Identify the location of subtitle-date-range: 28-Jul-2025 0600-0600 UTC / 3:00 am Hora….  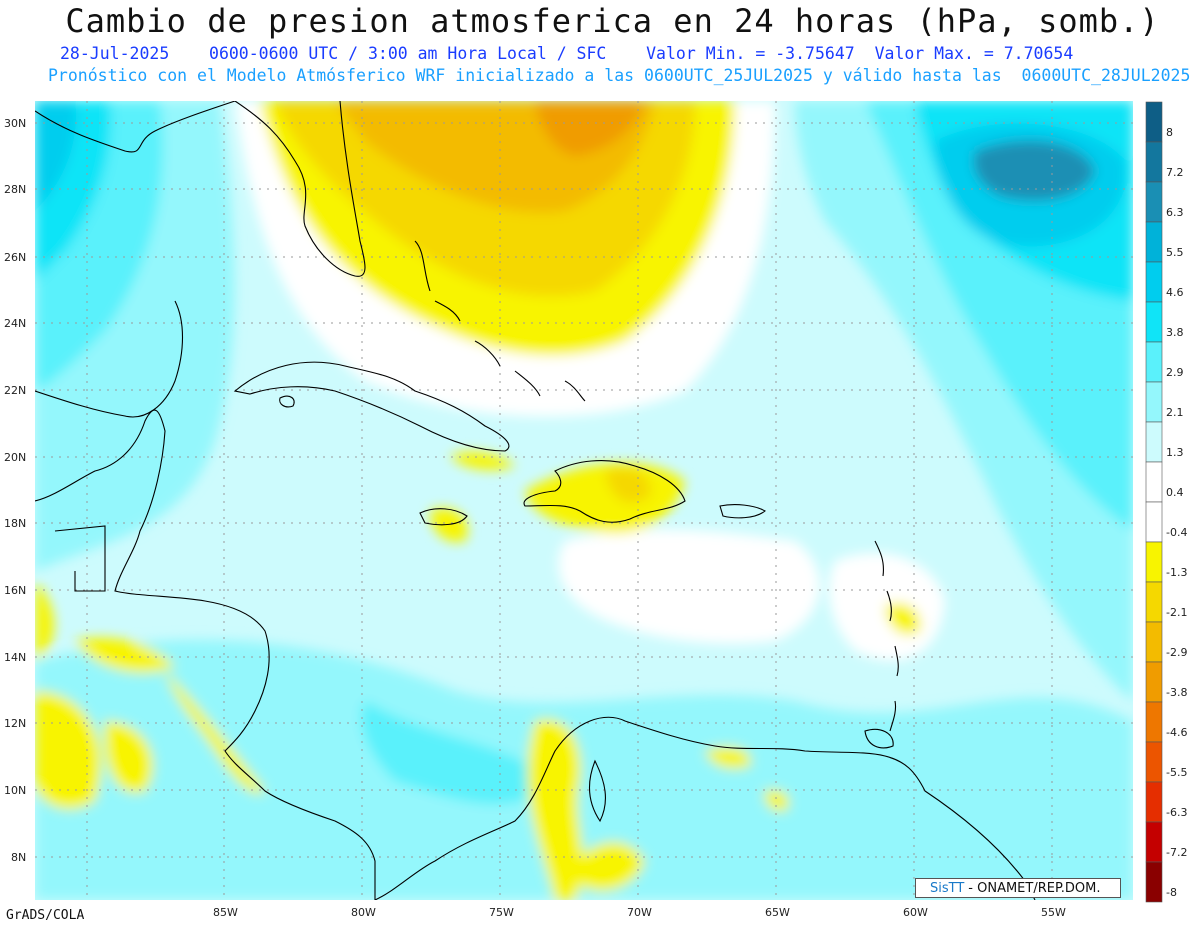
(567, 53).